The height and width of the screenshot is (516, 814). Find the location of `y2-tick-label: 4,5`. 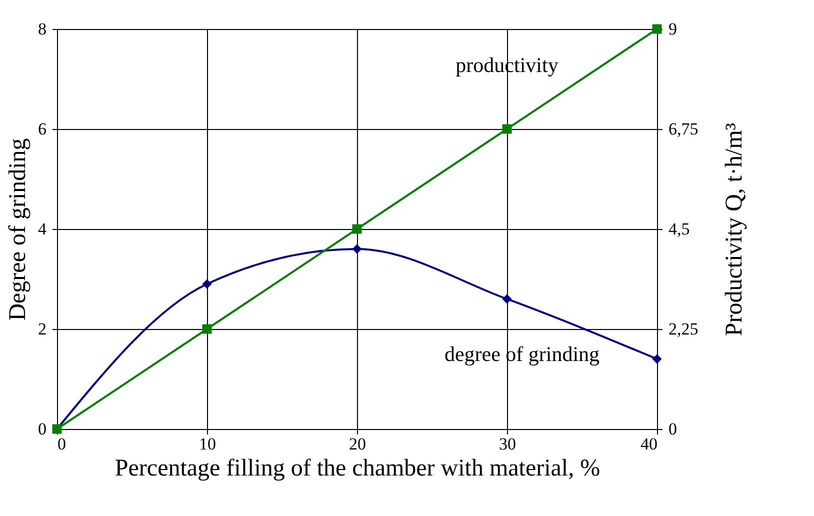

y2-tick-label: 4,5 is located at coordinates (679, 229).